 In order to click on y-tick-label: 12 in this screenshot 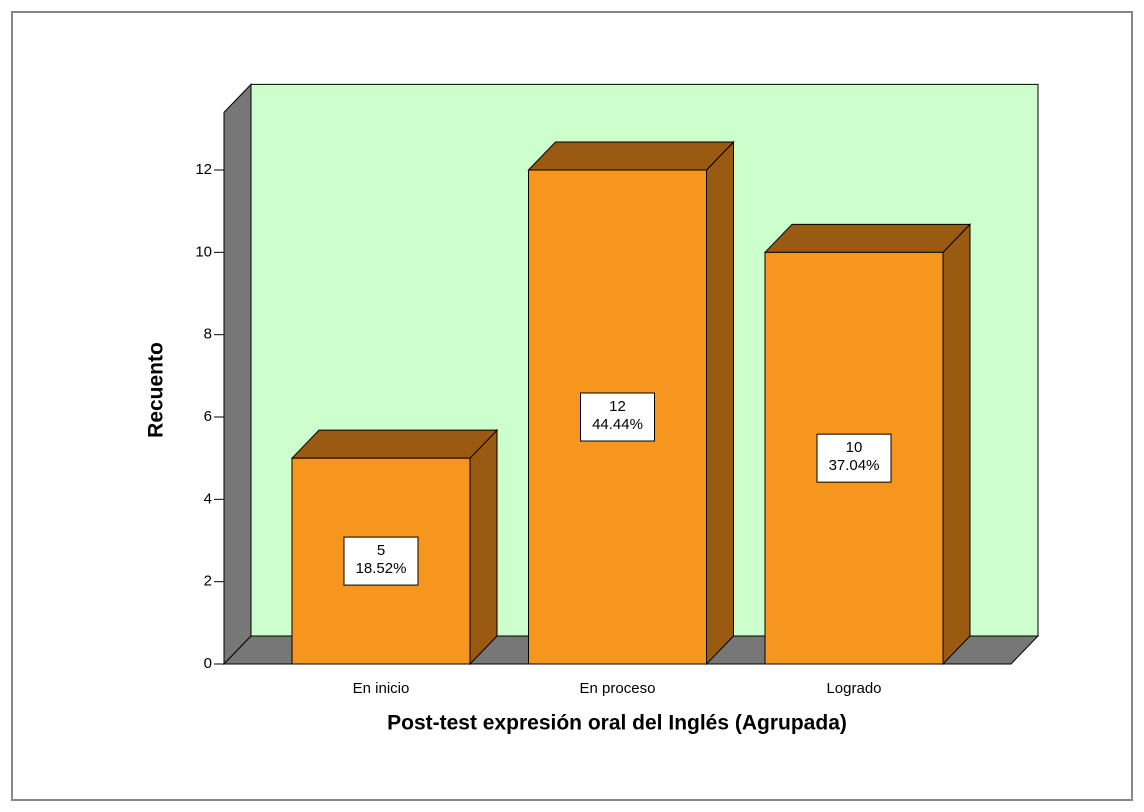, I will do `click(203, 169)`.